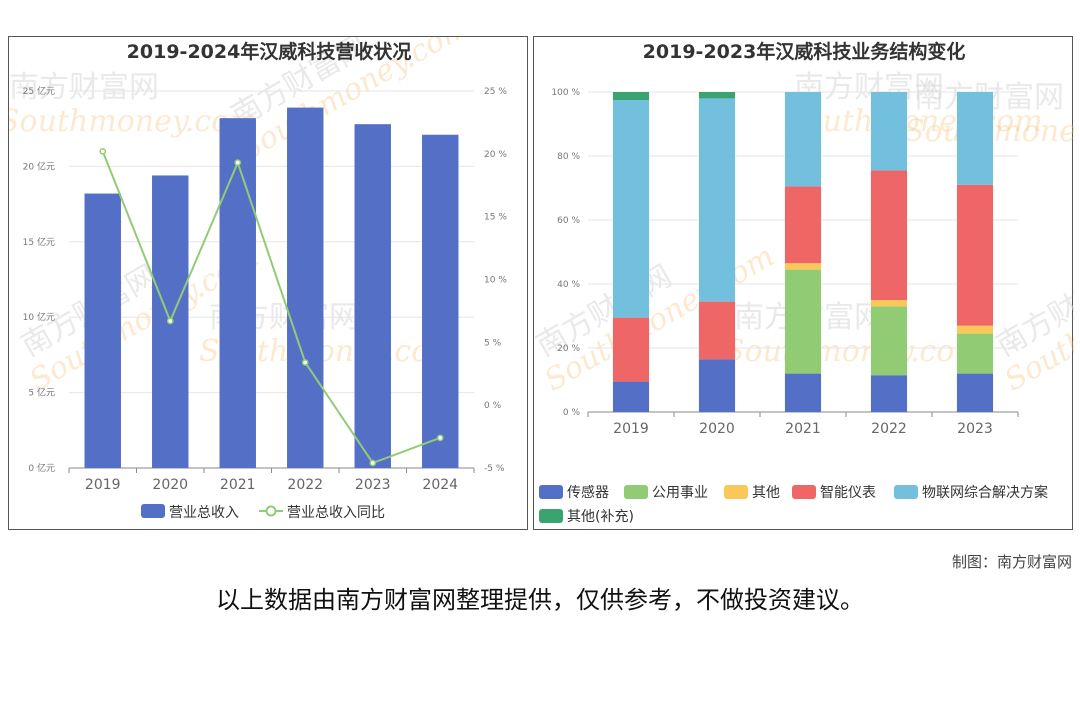 This screenshot has height=720, width=1080. What do you see at coordinates (493, 343) in the screenshot?
I see `y-right-tick-label: 5 %` at bounding box center [493, 343].